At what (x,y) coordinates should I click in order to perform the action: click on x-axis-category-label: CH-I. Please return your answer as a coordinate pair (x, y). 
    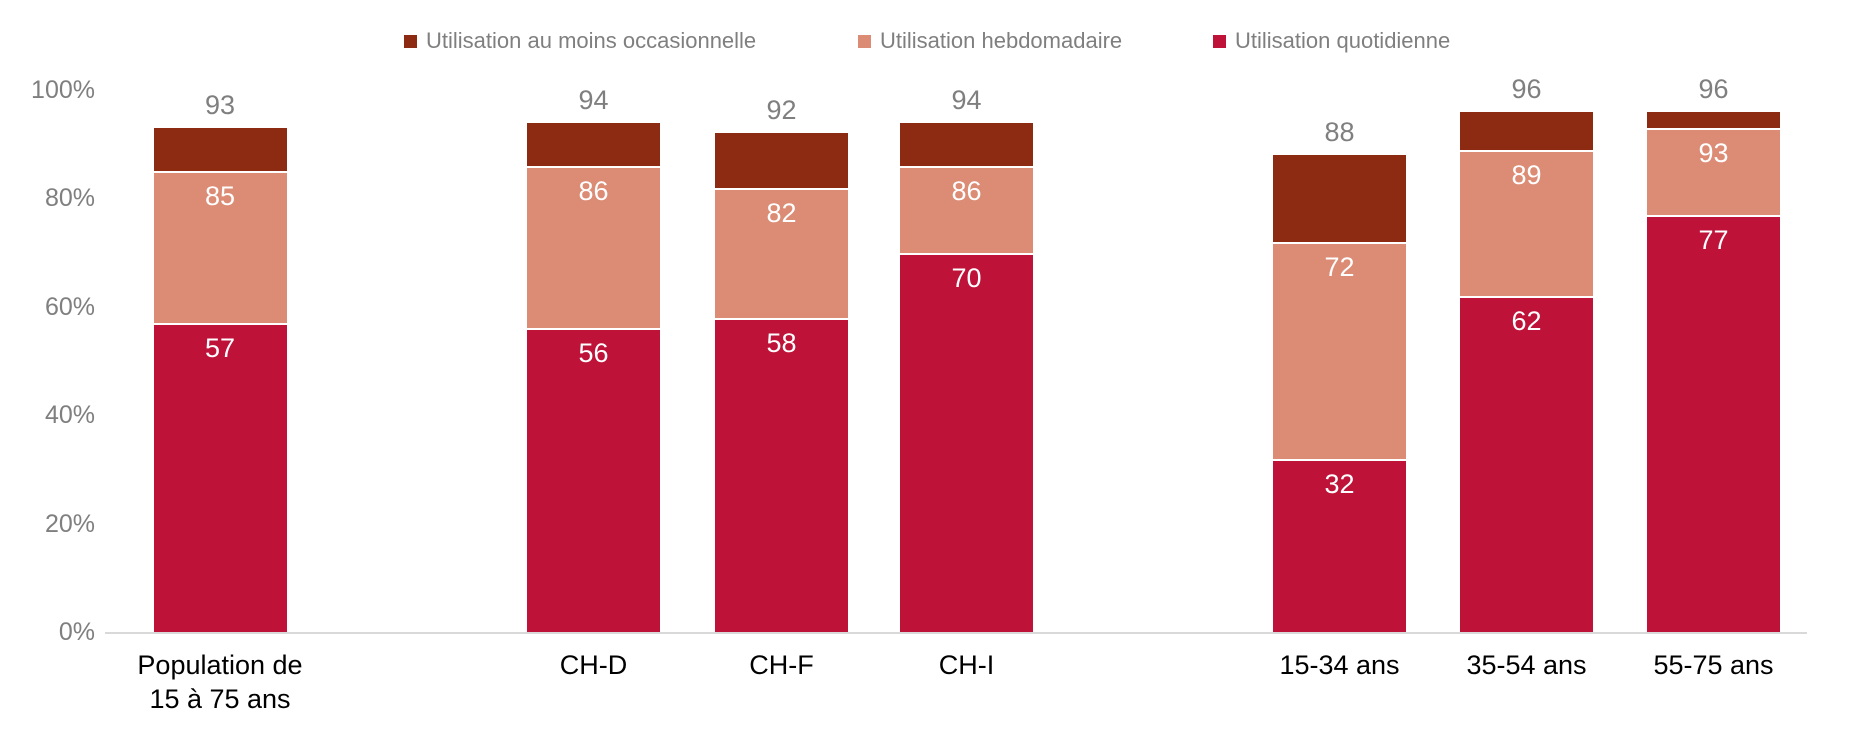
    Looking at the image, I should click on (966, 665).